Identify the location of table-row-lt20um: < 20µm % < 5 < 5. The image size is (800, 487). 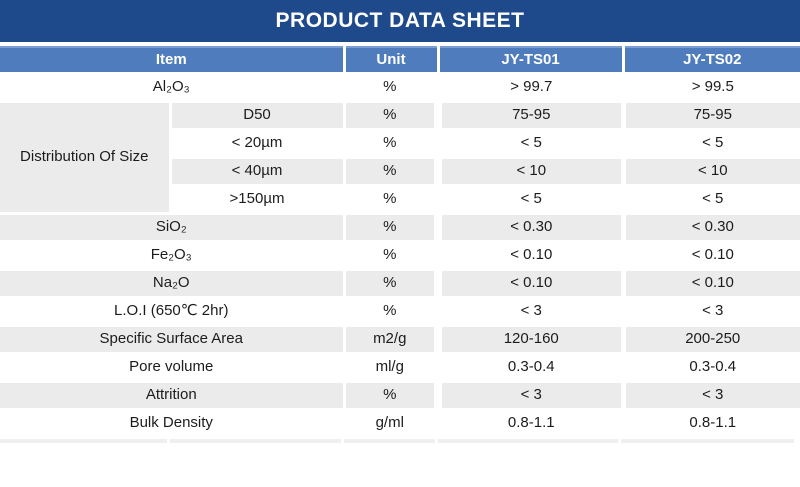
(400, 143).